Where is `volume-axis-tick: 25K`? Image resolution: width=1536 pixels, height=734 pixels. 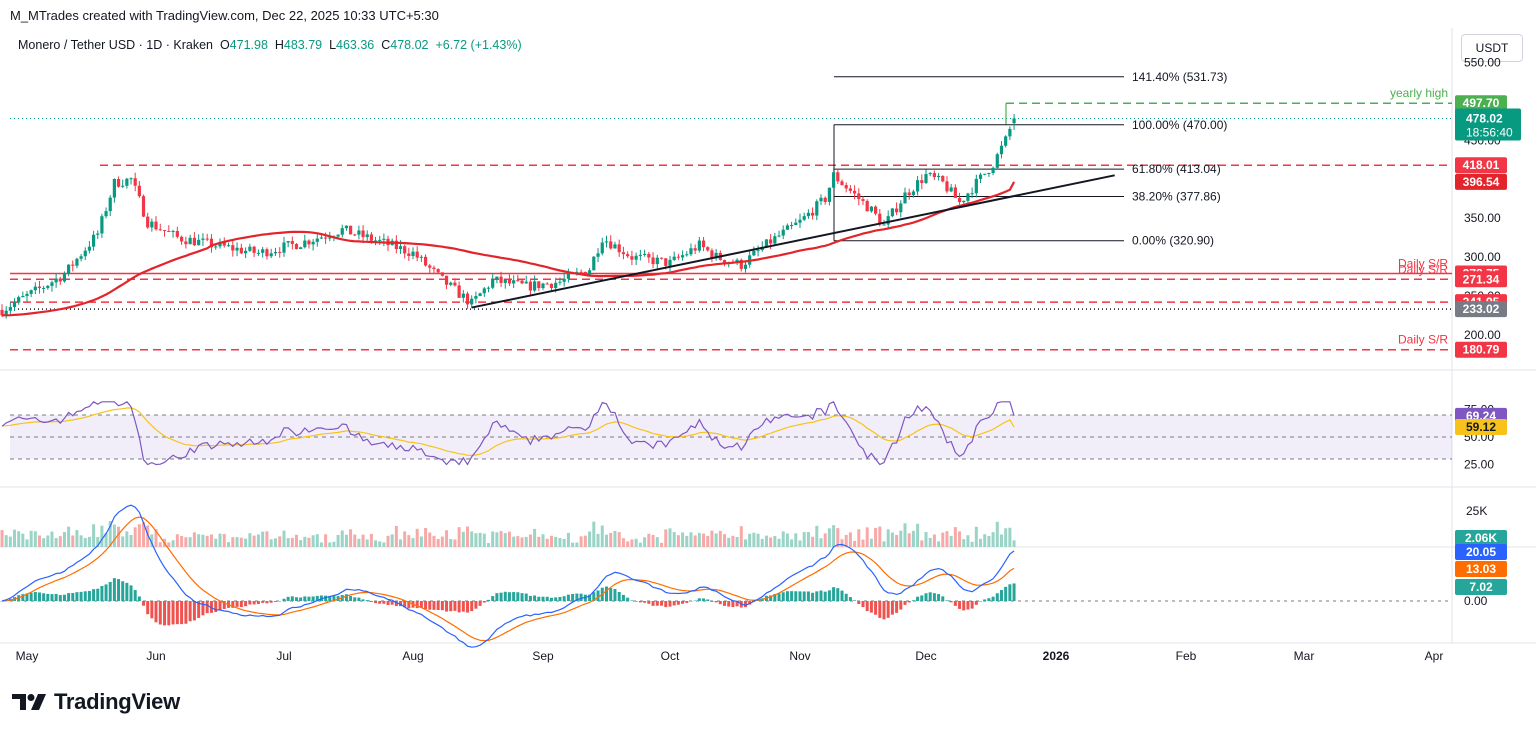 volume-axis-tick: 25K is located at coordinates (1476, 511).